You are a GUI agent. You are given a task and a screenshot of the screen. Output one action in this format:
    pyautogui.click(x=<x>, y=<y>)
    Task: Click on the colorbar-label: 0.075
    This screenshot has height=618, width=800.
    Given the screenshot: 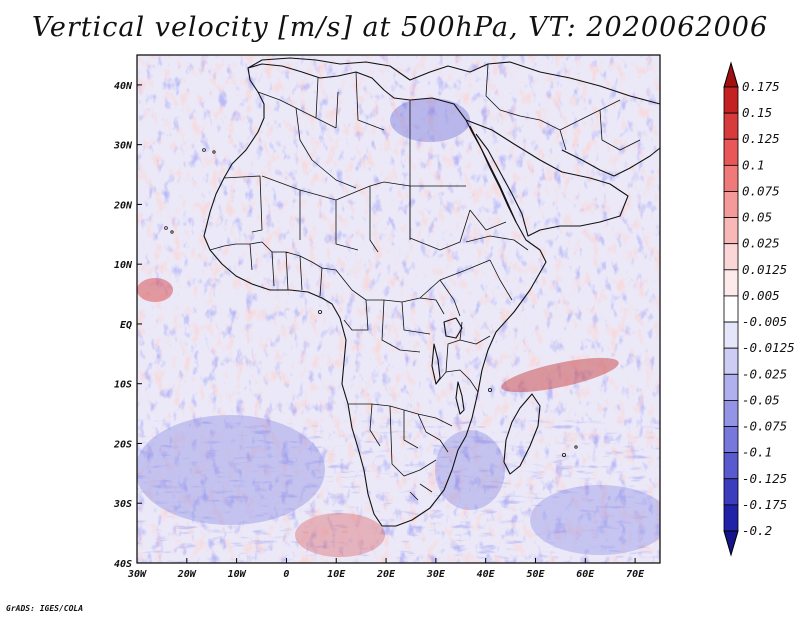 What is the action you would take?
    pyautogui.click(x=761, y=190)
    